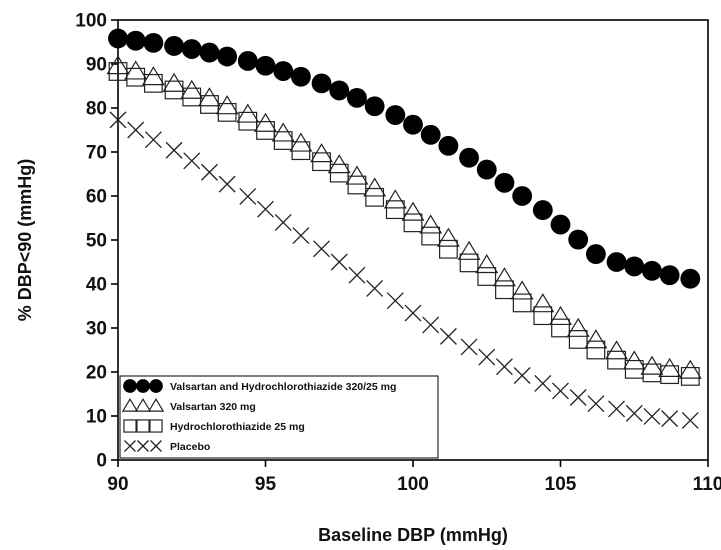 The image size is (721, 550). Describe the element at coordinates (237, 427) in the screenshot. I see `legend-label: Hydrochlorothiazide 25 mg` at that location.